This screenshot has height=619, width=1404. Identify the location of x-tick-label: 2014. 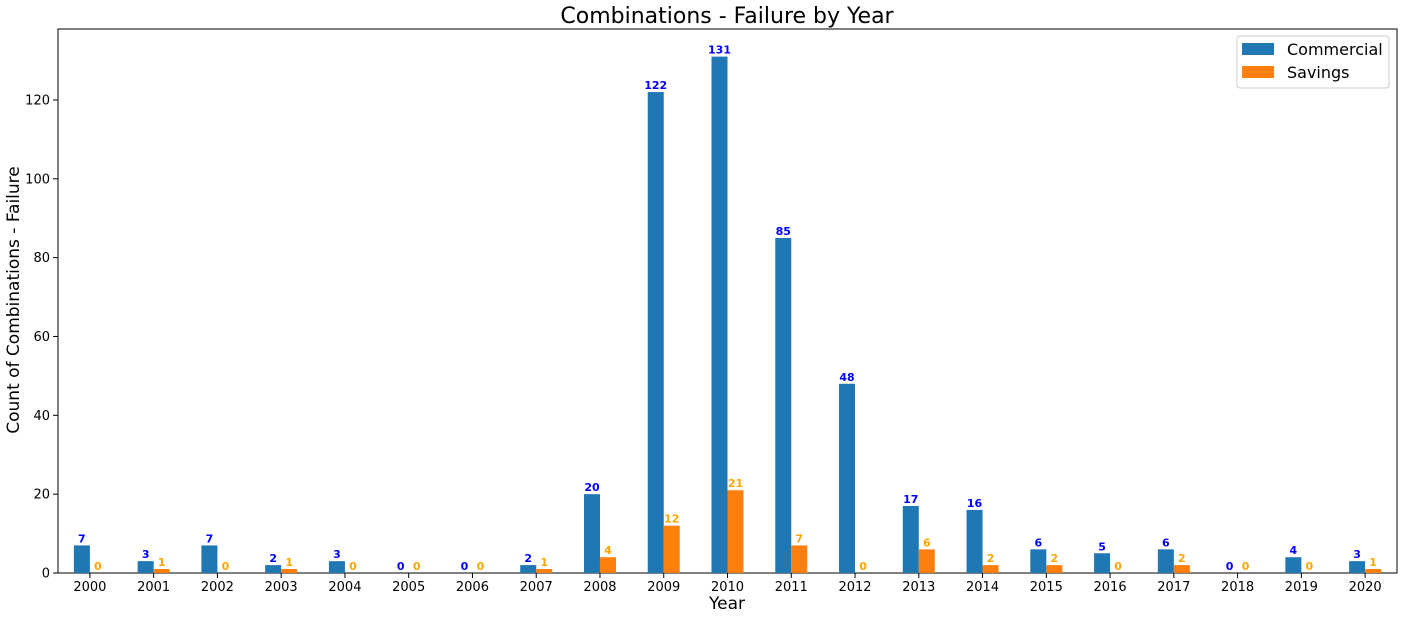
(982, 587).